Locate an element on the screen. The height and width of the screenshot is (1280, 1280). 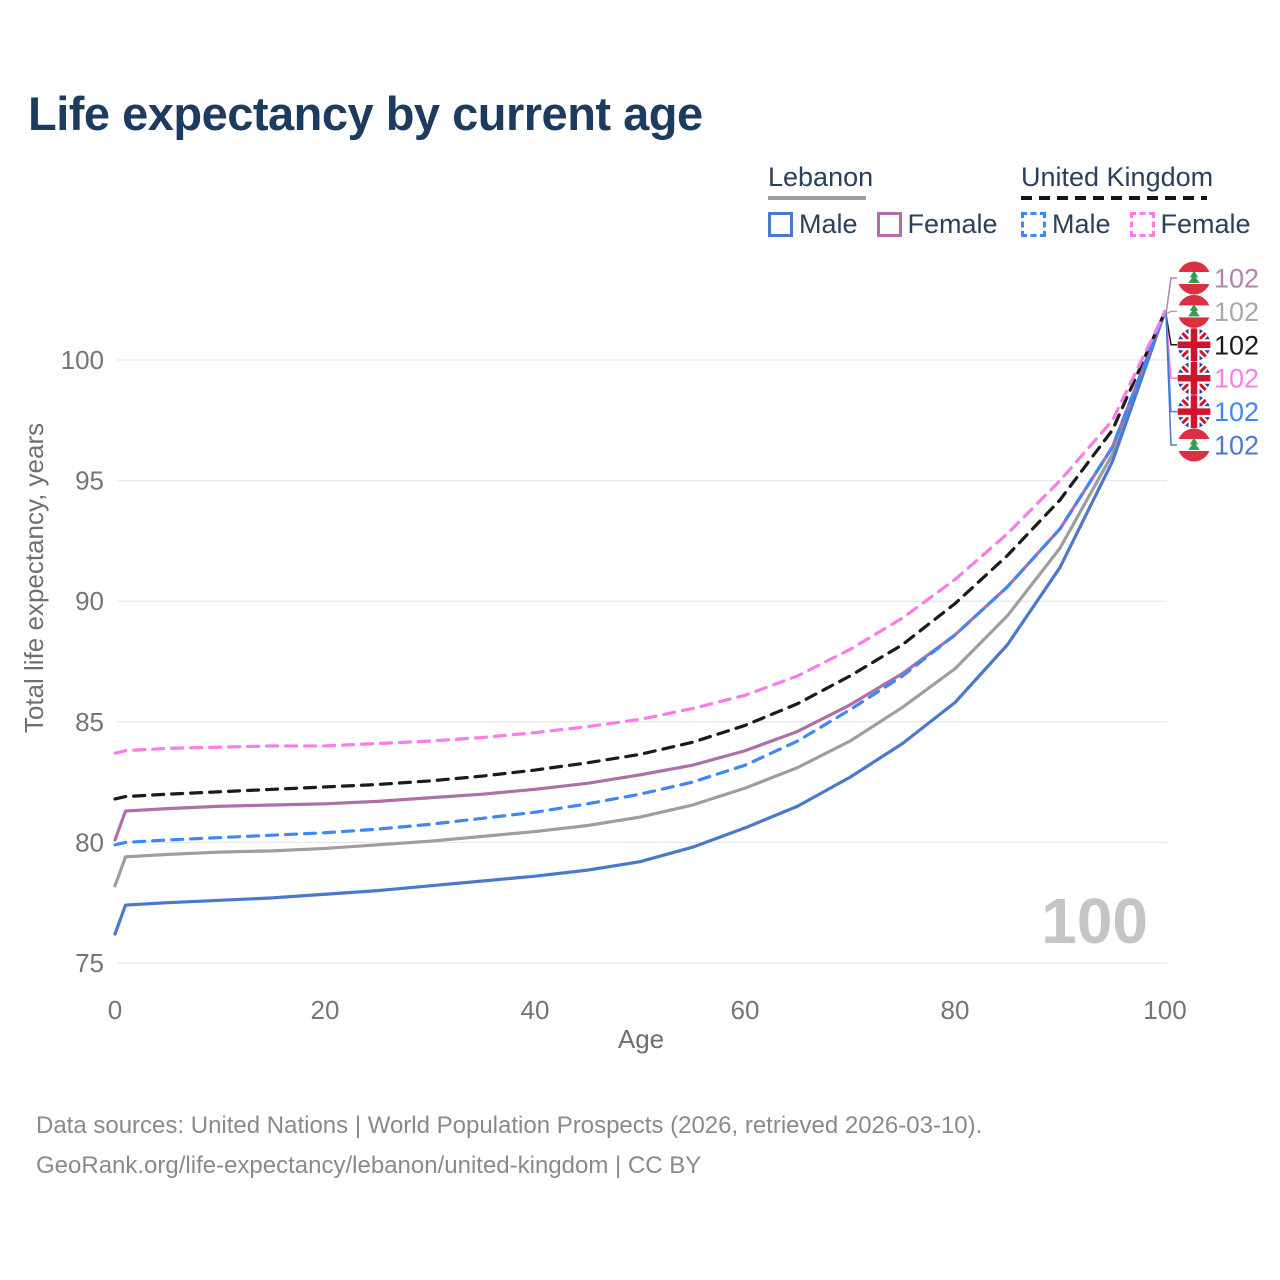
legend-item-lebanon-male: Male is located at coordinates (813, 224).